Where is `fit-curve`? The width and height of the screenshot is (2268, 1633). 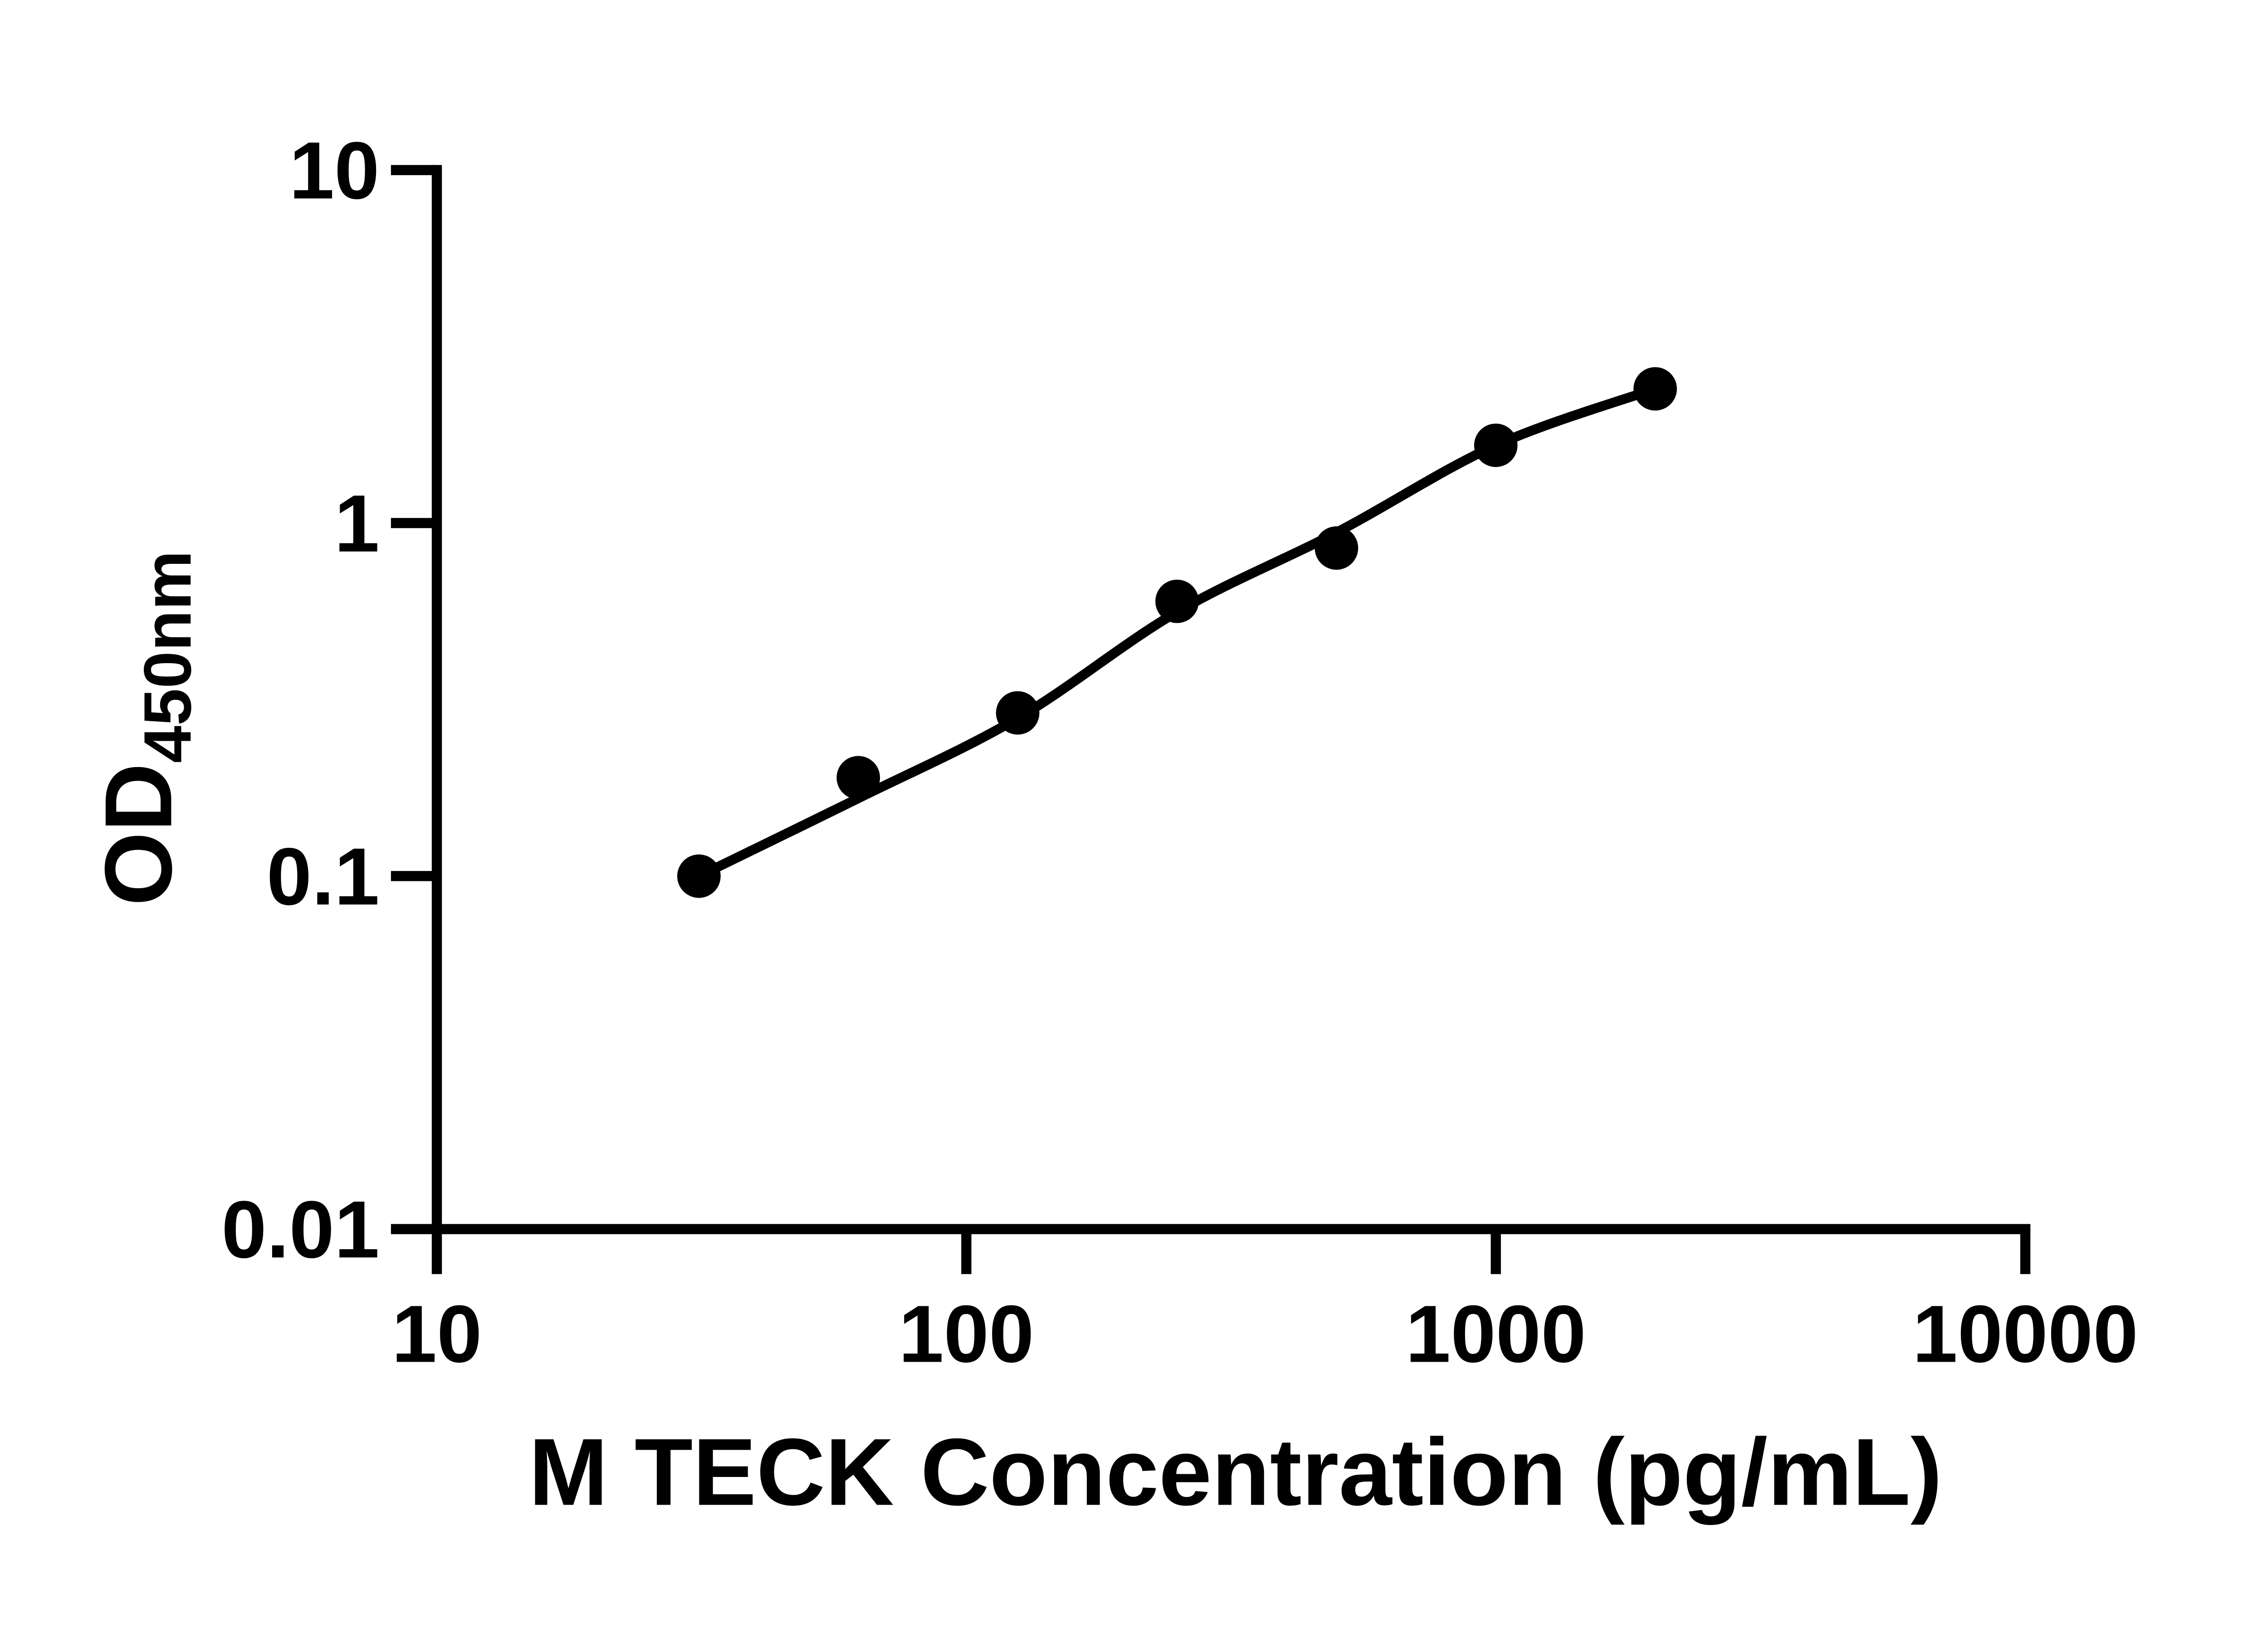
fit-curve is located at coordinates (1177, 632).